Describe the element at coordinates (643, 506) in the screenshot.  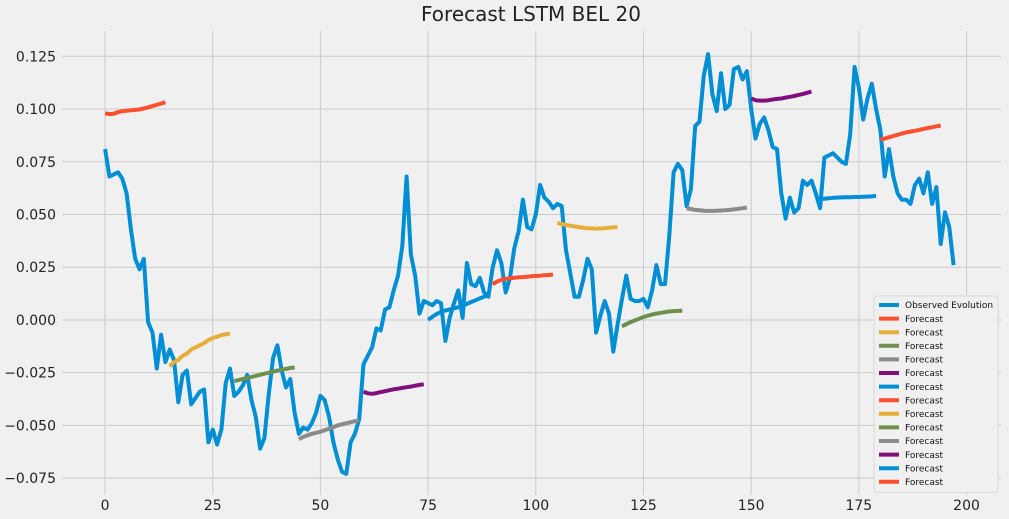
I see `x-tick-label: 125` at that location.